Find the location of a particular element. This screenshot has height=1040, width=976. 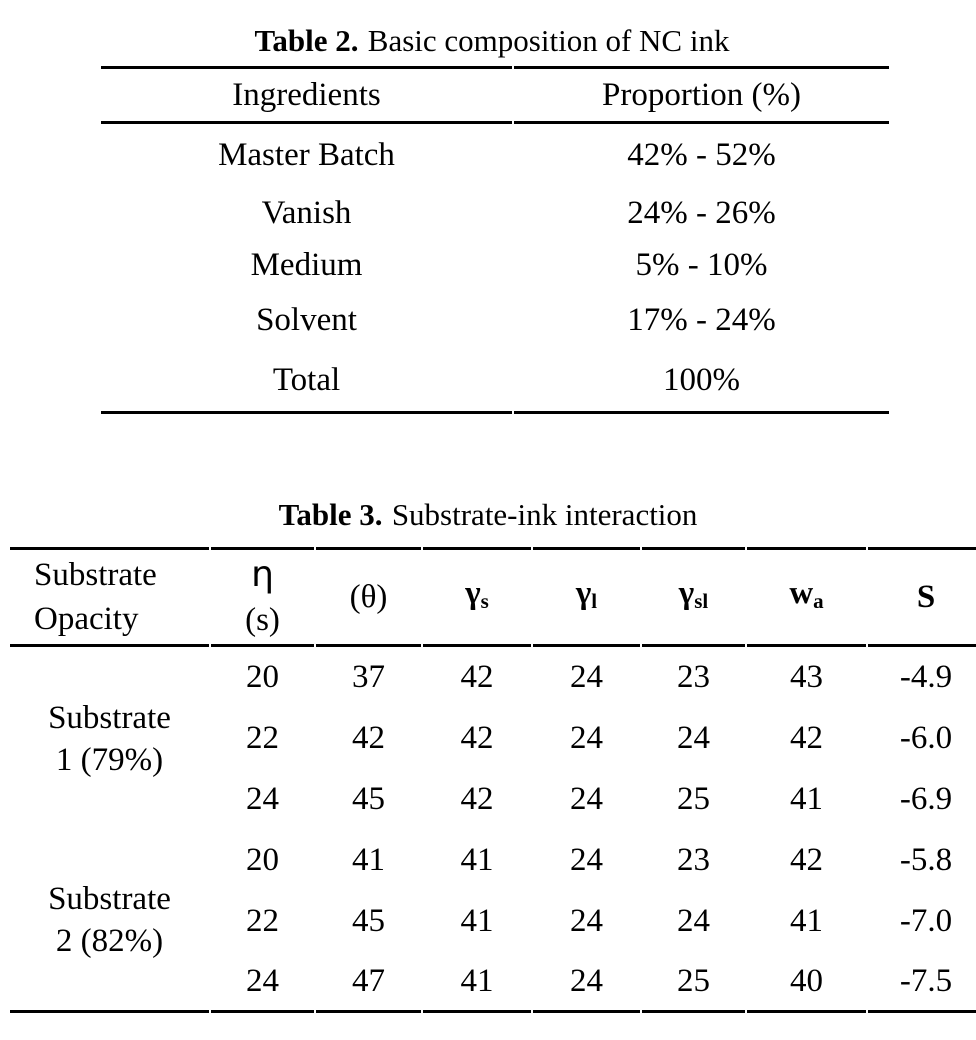

subscript: sl is located at coordinates (701, 601).